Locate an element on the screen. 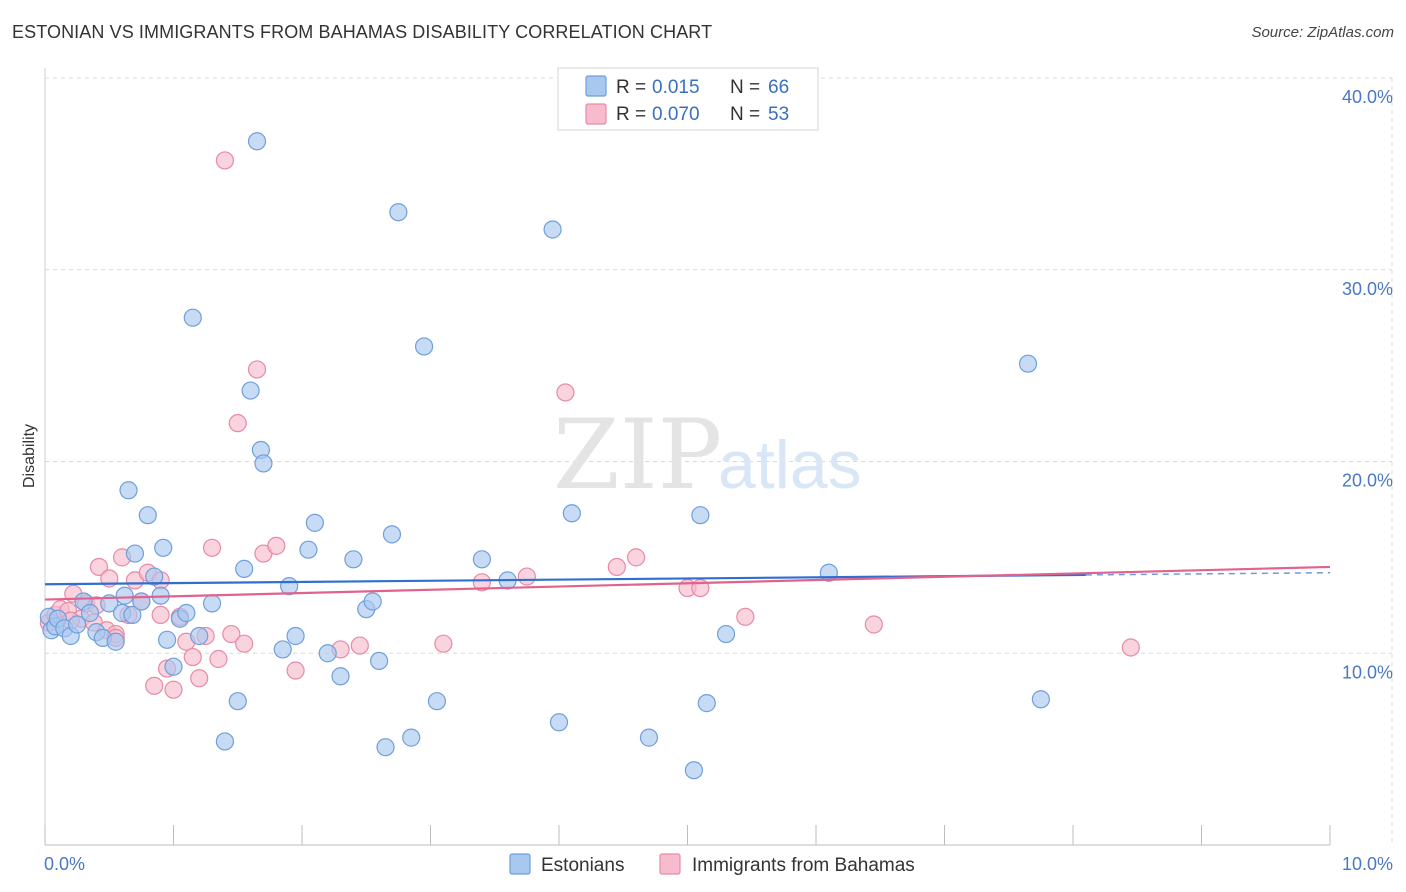 This screenshot has height=892, width=1406. y-tick-label-2: 30.0% is located at coordinates (1367, 289).